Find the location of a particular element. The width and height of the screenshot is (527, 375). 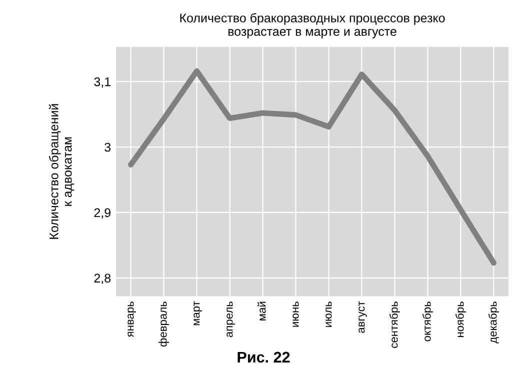

x-tick-label: февраль is located at coordinates (163, 324).